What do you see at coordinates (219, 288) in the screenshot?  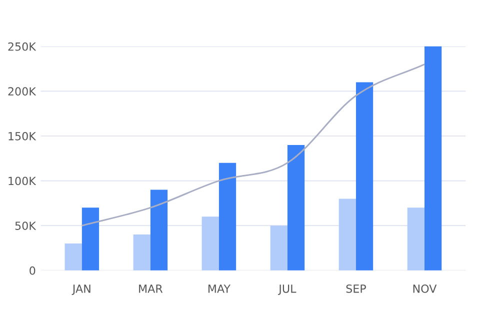 I see `x-tick-label: MAY` at bounding box center [219, 288].